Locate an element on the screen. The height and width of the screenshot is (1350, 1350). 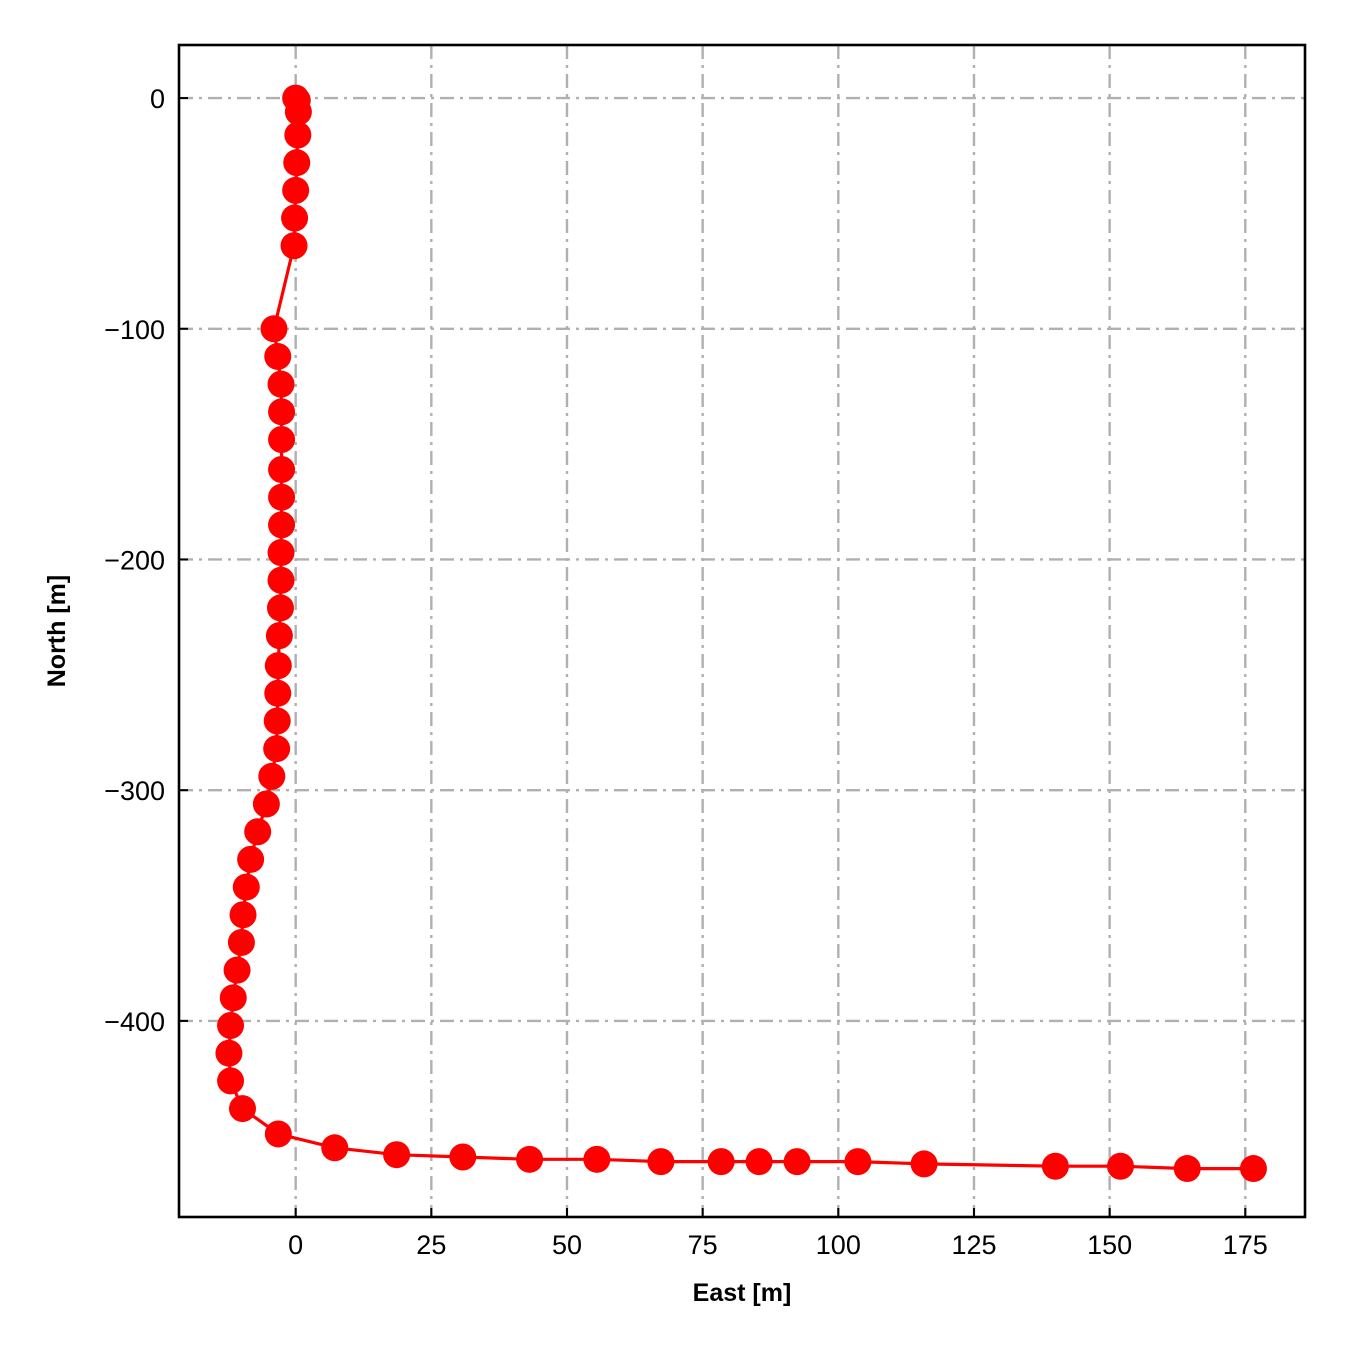
y-axis-label: North [m] is located at coordinates (57, 631).